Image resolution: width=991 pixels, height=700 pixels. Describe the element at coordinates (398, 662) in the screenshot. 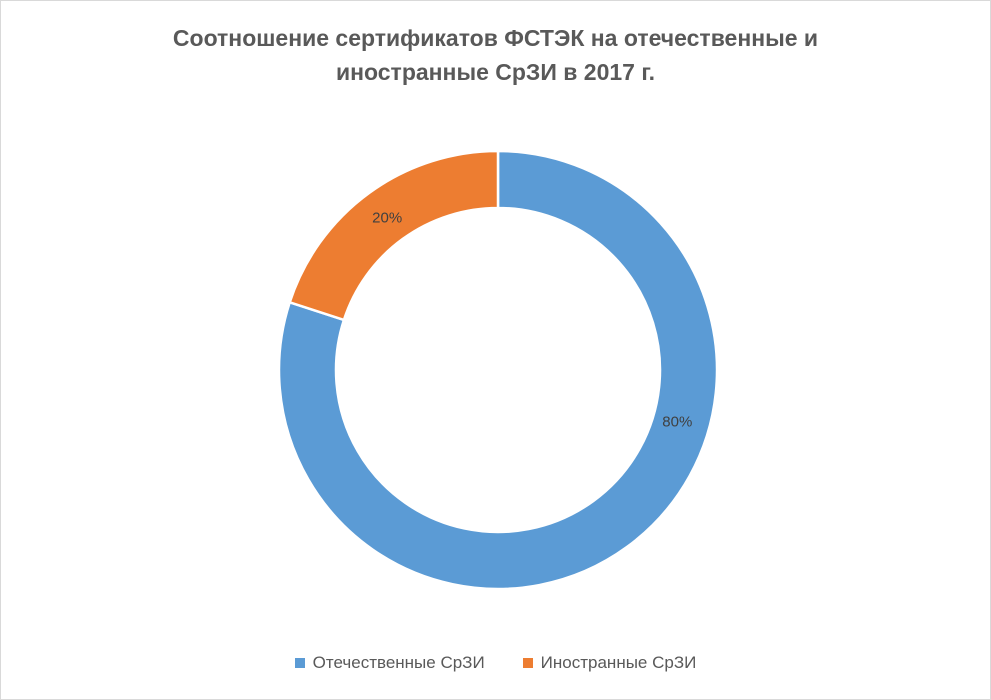

I see `legend-label-domestic: Отечественные СрЗИ` at that location.